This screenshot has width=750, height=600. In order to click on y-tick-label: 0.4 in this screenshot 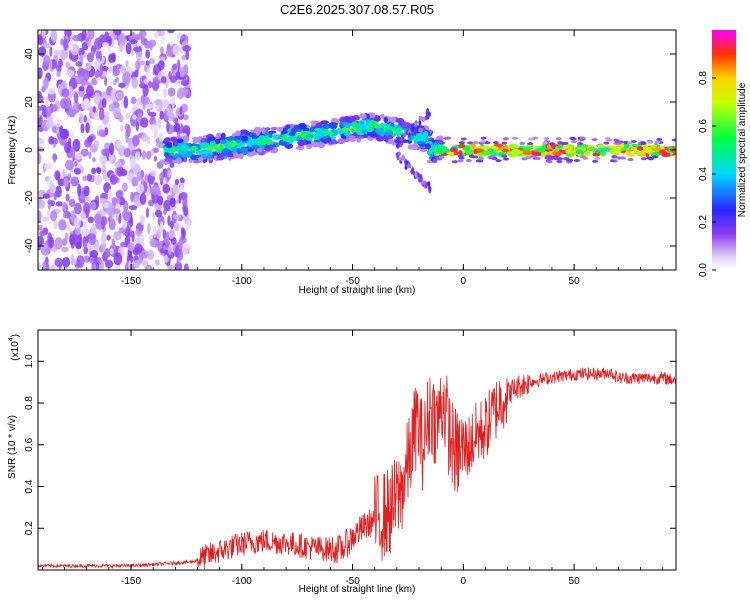, I will do `click(29, 486)`.